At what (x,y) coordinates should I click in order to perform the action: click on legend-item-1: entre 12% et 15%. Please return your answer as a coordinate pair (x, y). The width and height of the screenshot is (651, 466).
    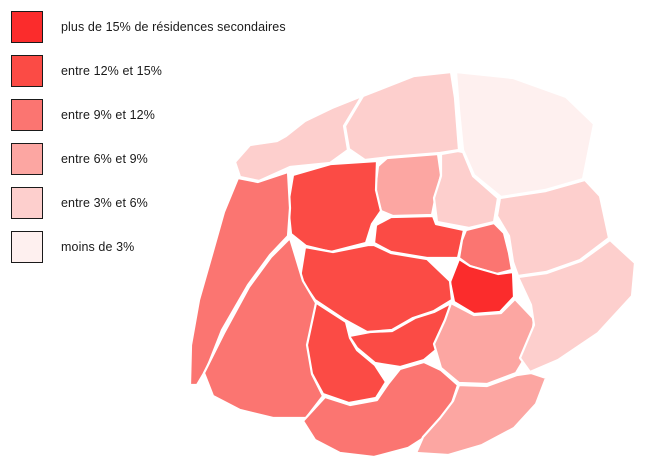
    Looking at the image, I should click on (86, 71).